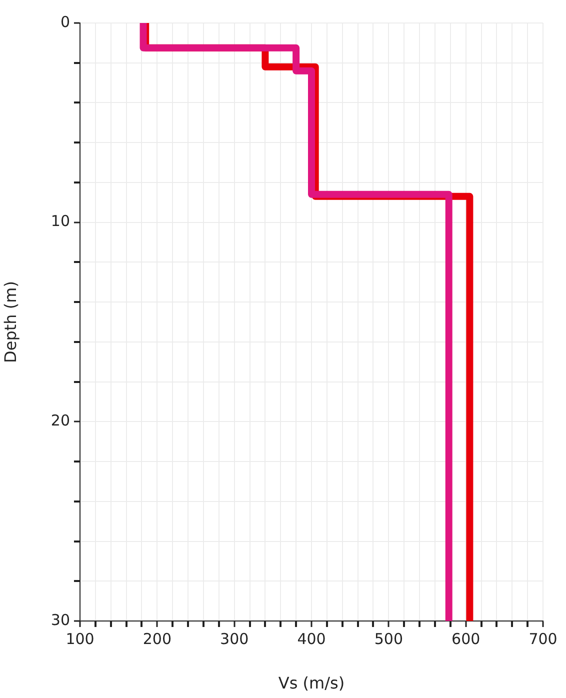 This screenshot has height=698, width=566. Describe the element at coordinates (10, 322) in the screenshot. I see `y-axis-title: Depth (m)` at that location.